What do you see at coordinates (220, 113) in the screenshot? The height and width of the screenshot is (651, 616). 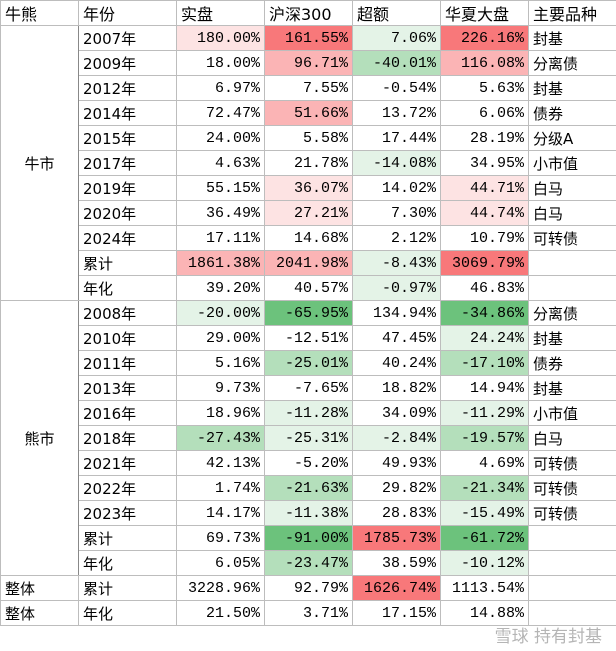 I see `cell: 72.47%` at bounding box center [220, 113].